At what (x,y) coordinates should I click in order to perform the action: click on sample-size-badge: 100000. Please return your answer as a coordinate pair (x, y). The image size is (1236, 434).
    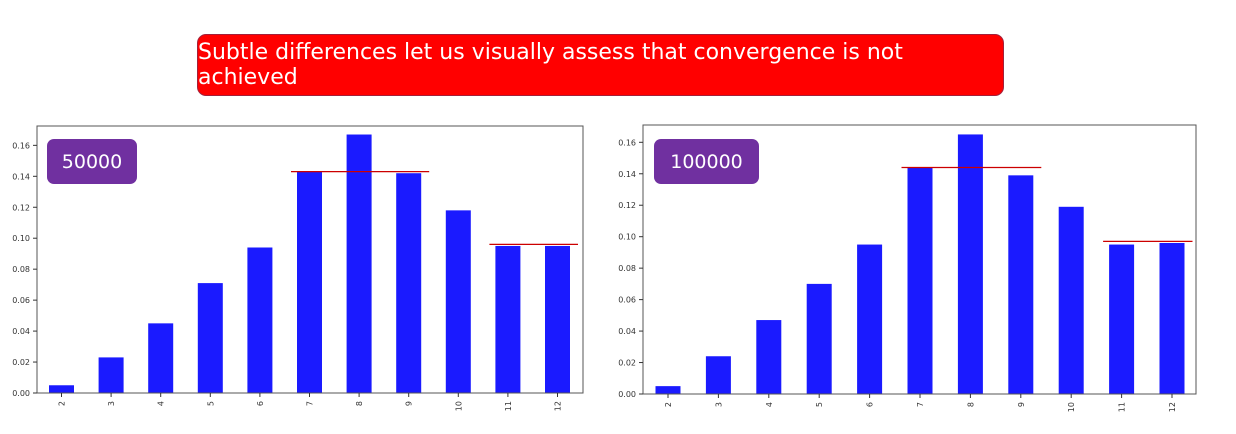
    Looking at the image, I should click on (706, 161).